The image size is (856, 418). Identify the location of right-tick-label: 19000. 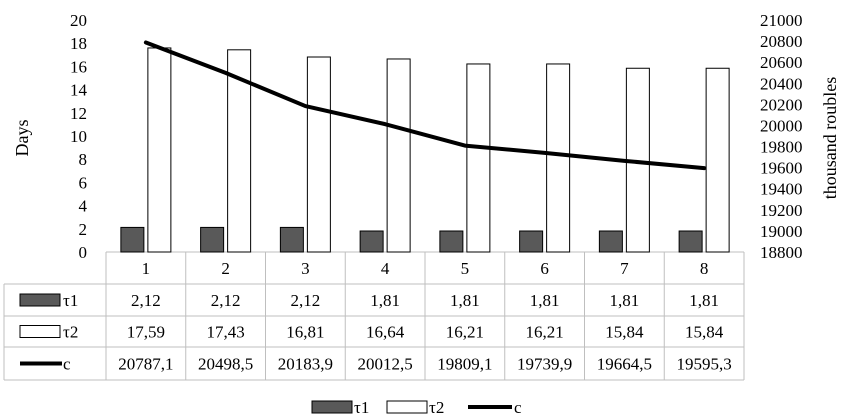
(781, 231).